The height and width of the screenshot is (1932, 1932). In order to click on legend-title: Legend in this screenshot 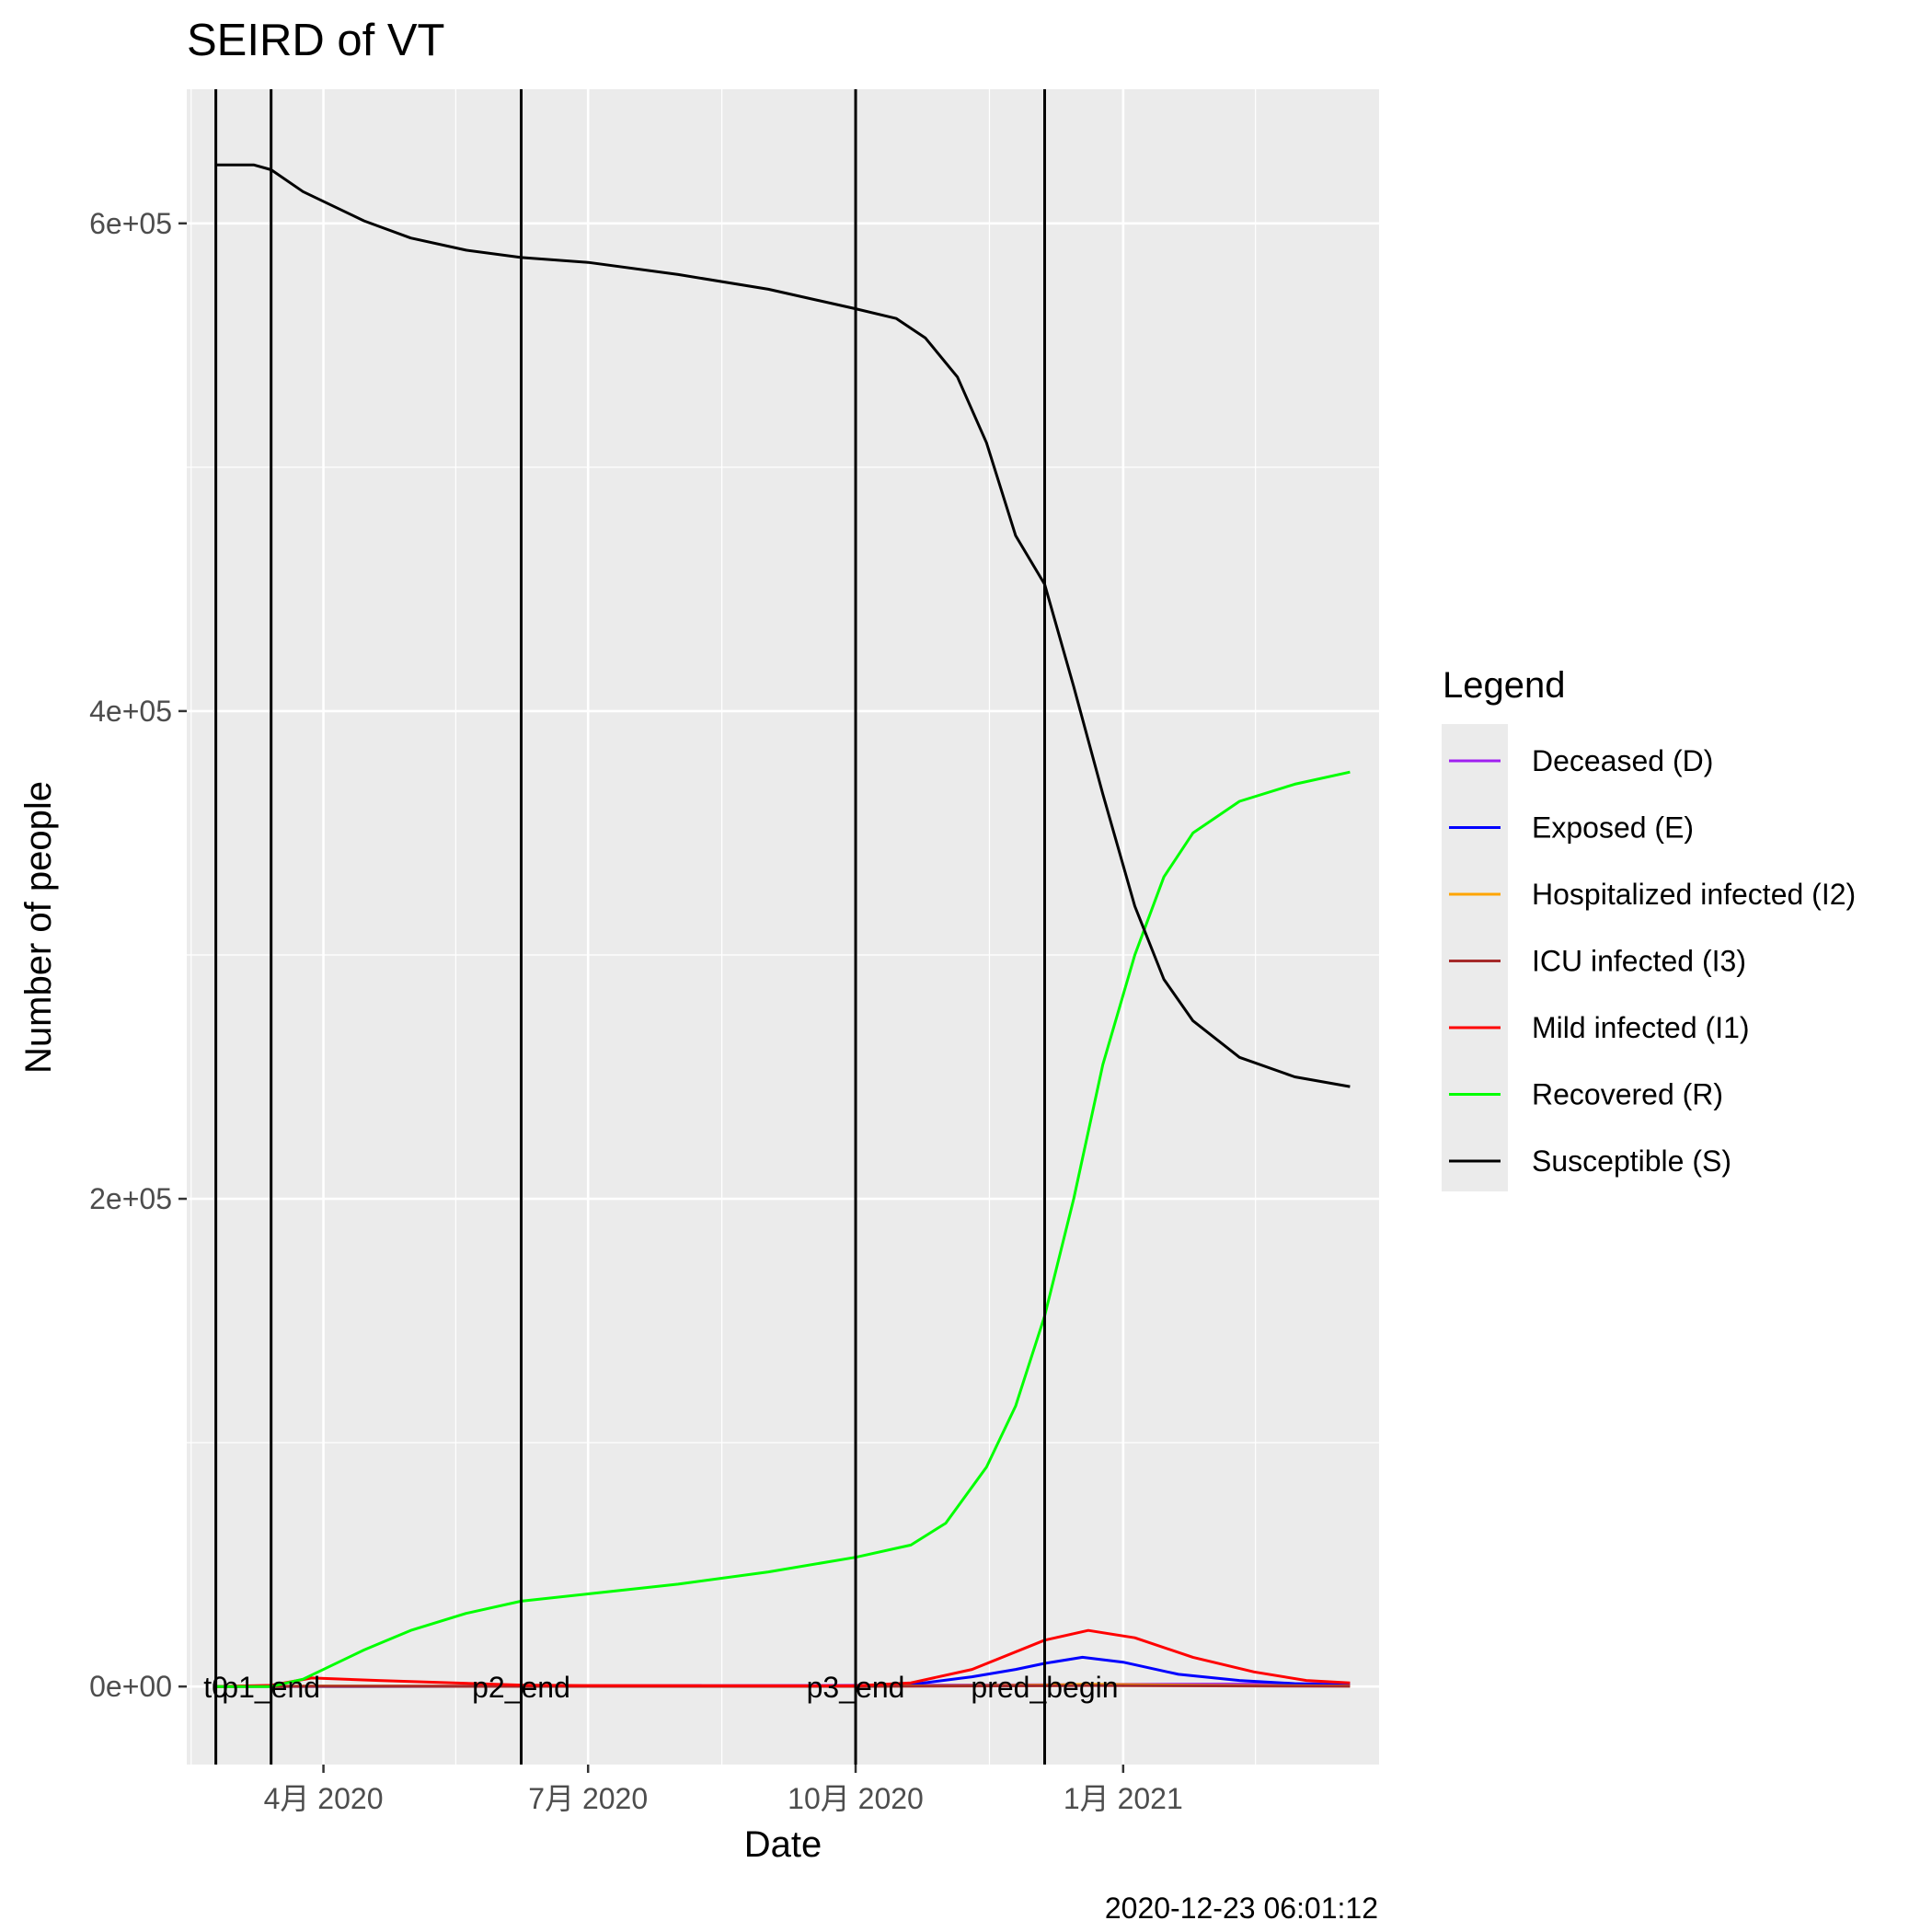, I will do `click(1504, 685)`.